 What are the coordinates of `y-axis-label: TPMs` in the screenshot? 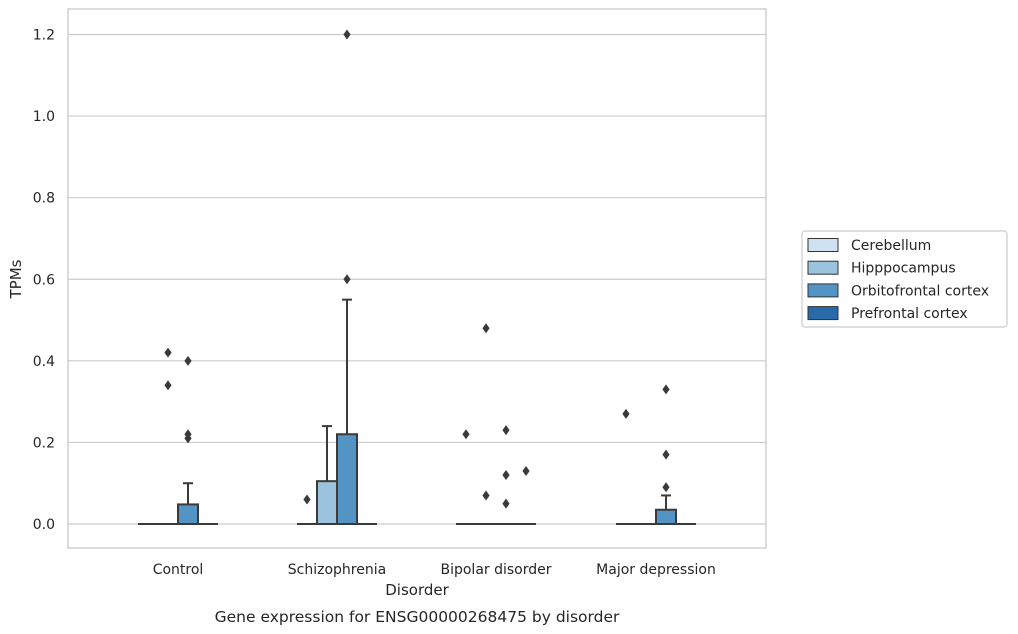 It's located at (16, 279).